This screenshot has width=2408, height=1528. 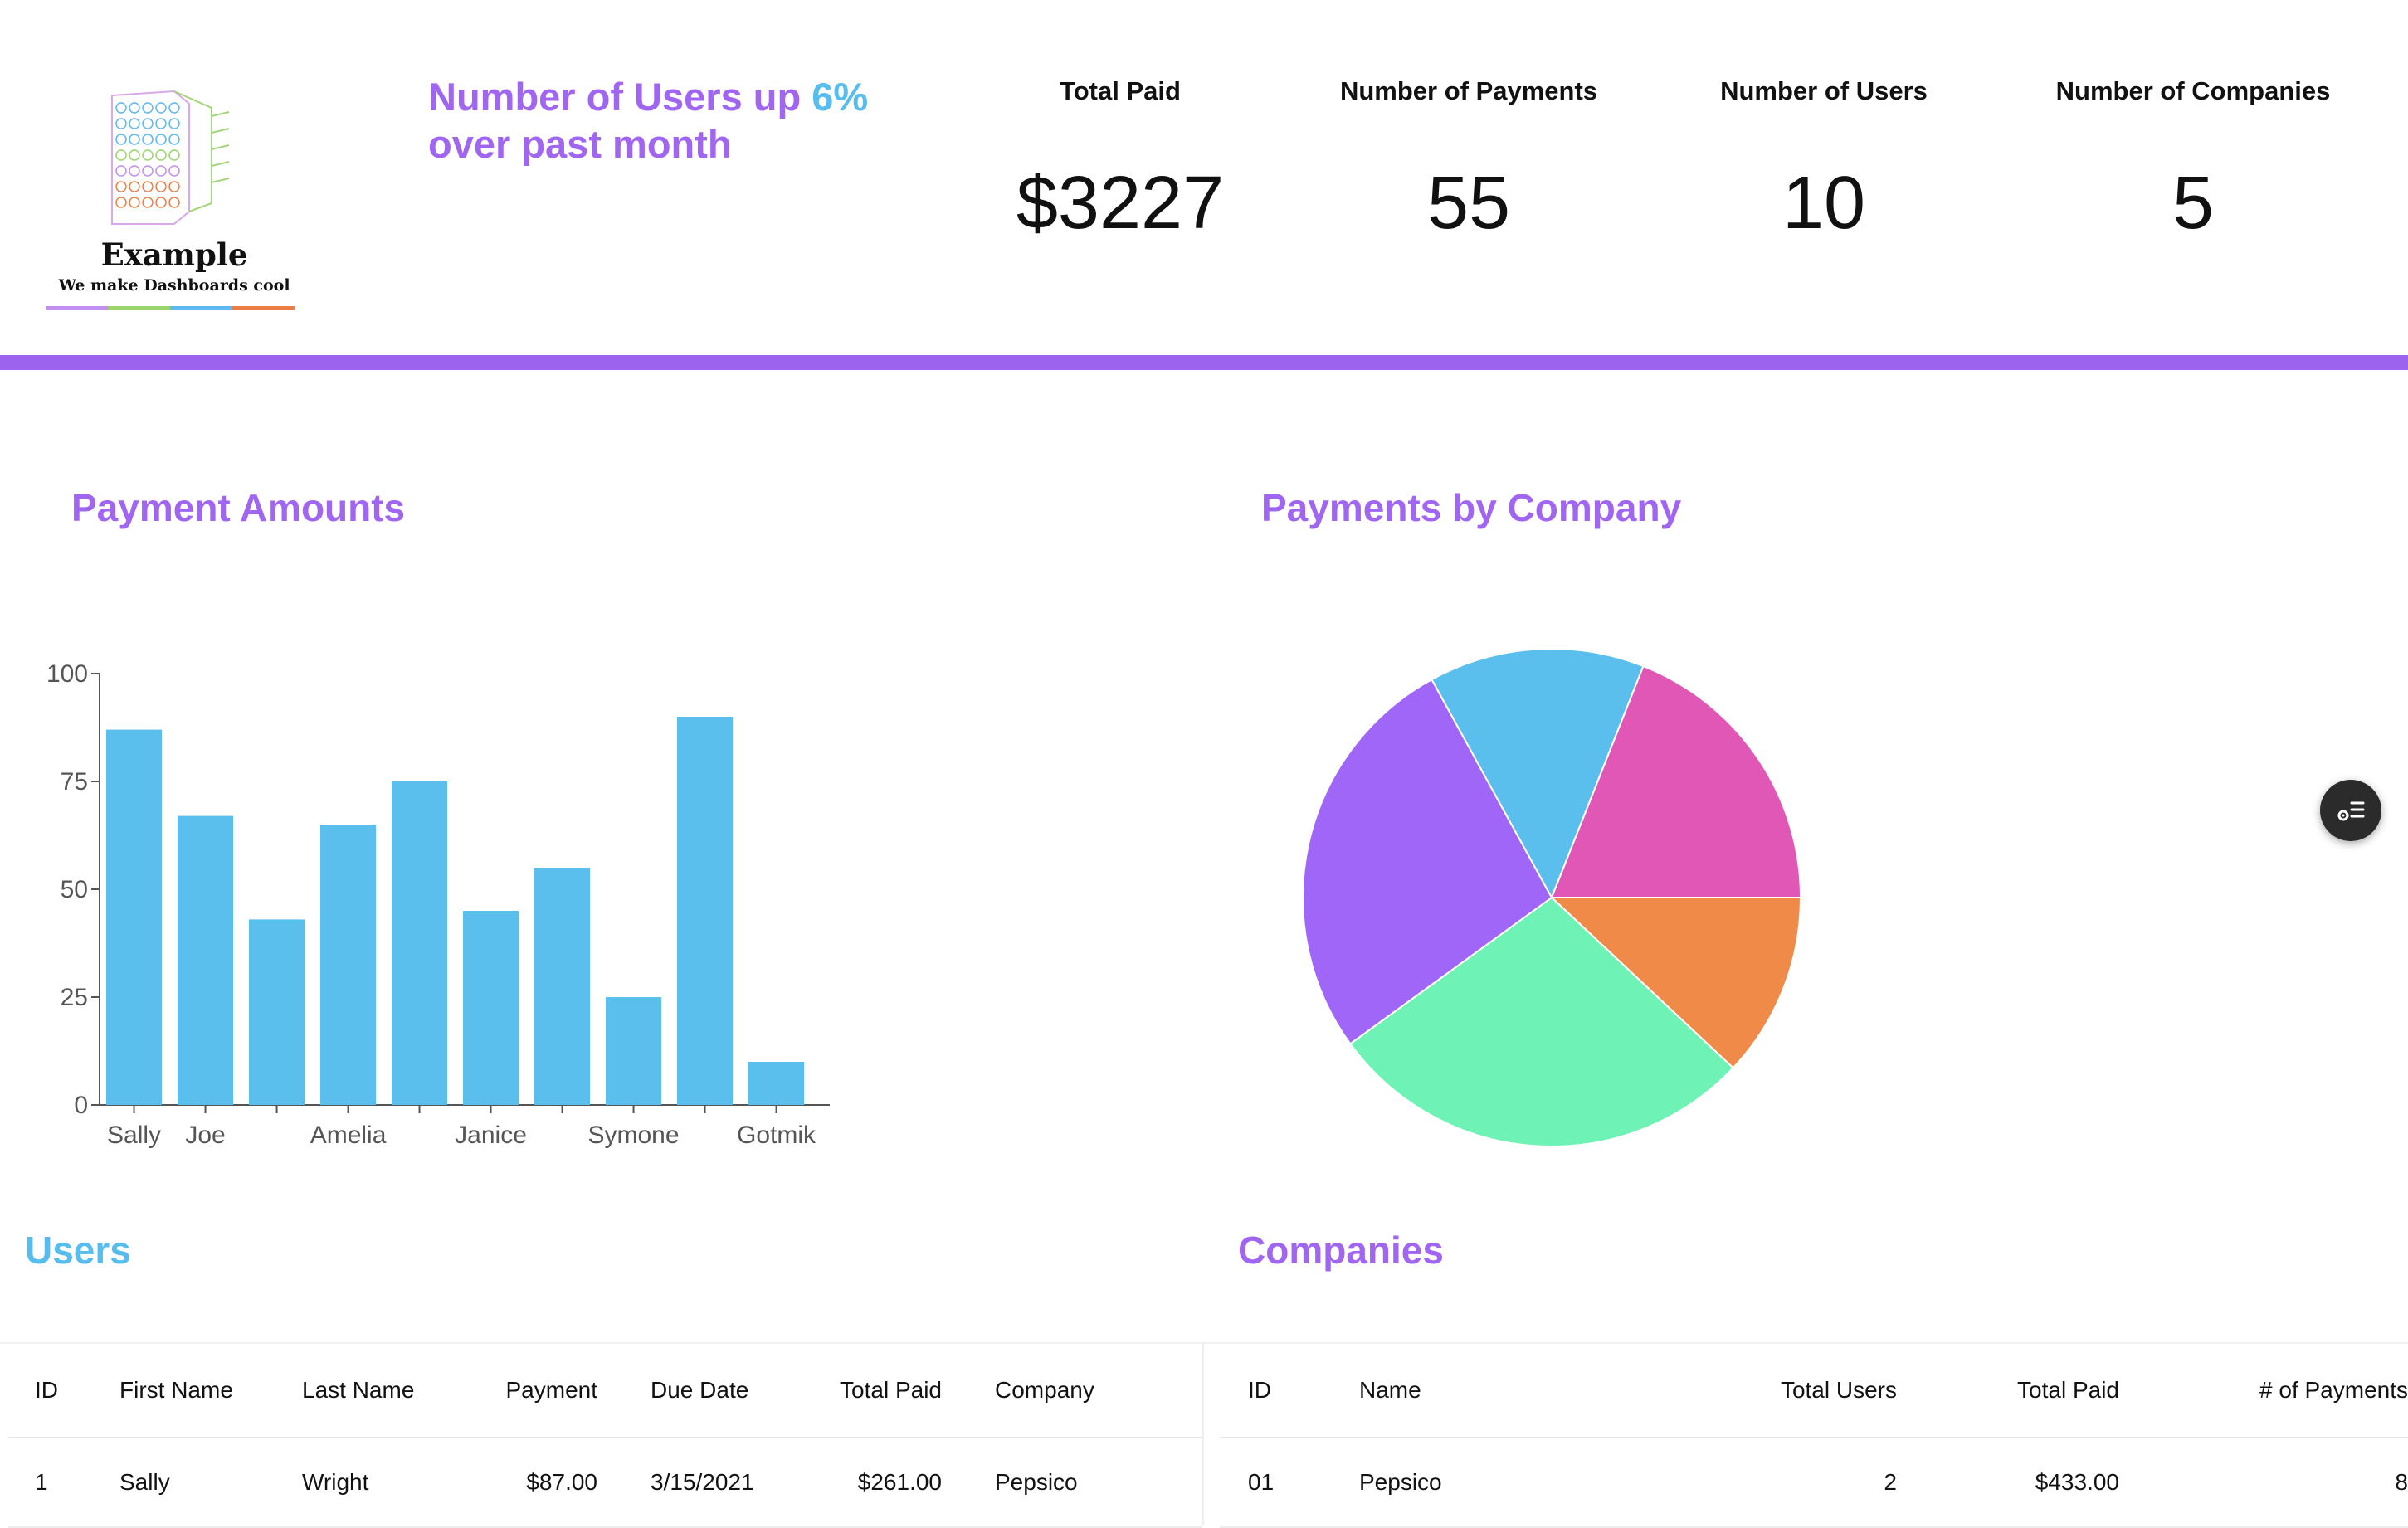 What do you see at coordinates (840, 97) in the screenshot?
I see `headline-highlight: 6%` at bounding box center [840, 97].